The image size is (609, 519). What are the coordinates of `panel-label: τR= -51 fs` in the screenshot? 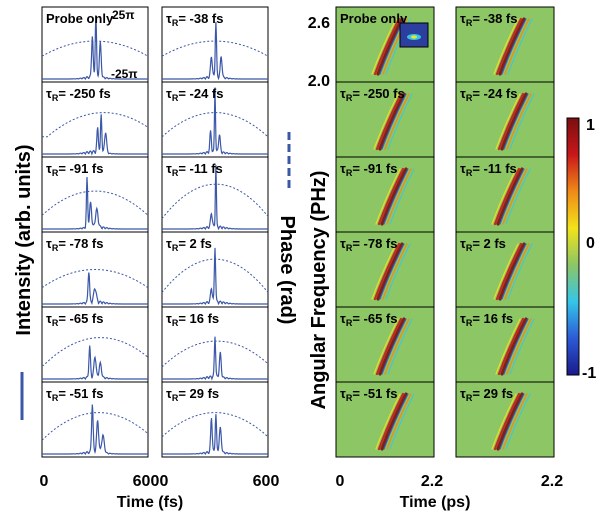 It's located at (74, 394).